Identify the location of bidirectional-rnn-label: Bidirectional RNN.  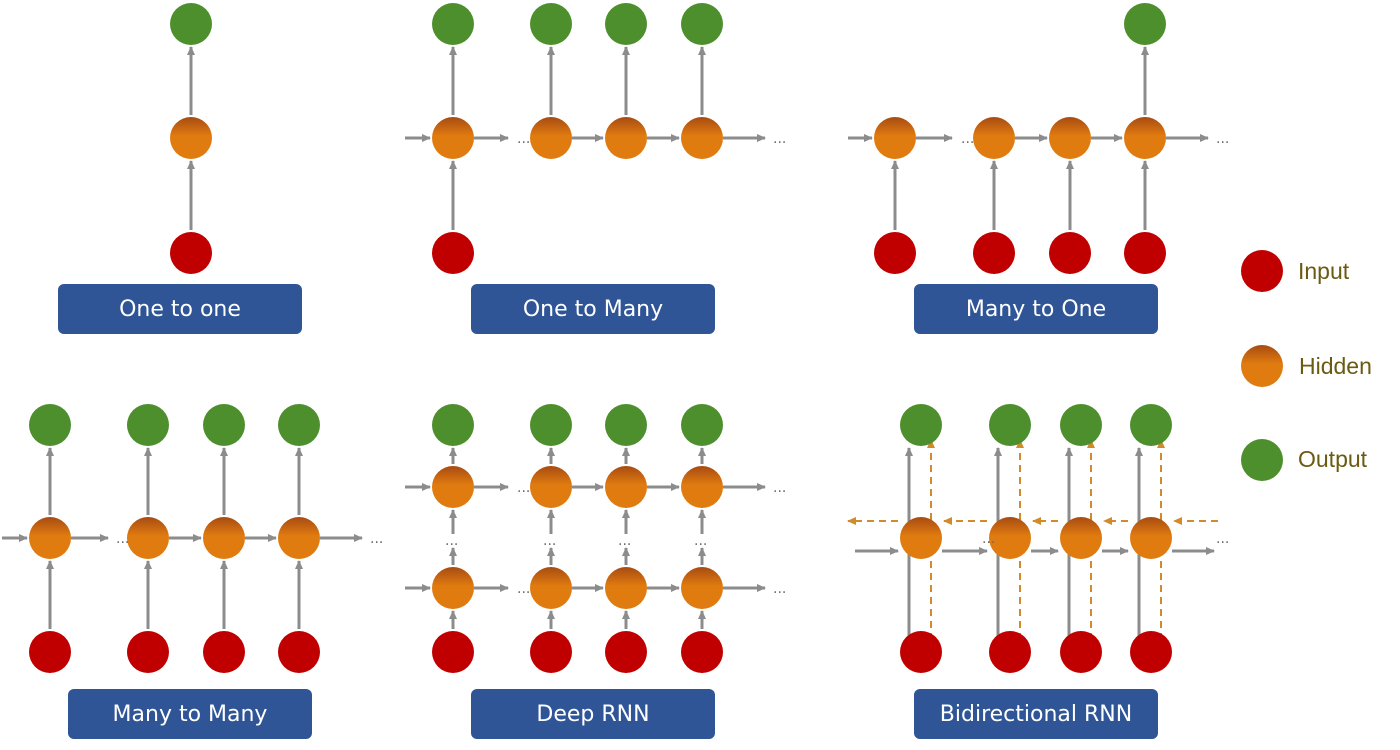
(1036, 714).